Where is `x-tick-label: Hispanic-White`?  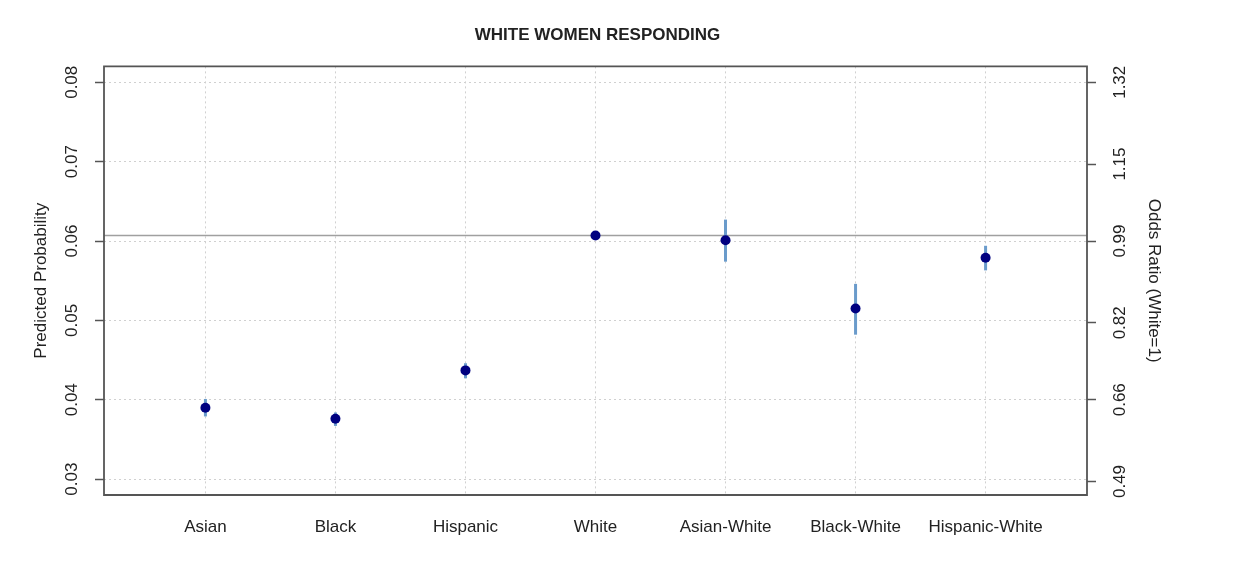 x-tick-label: Hispanic-White is located at coordinates (985, 526).